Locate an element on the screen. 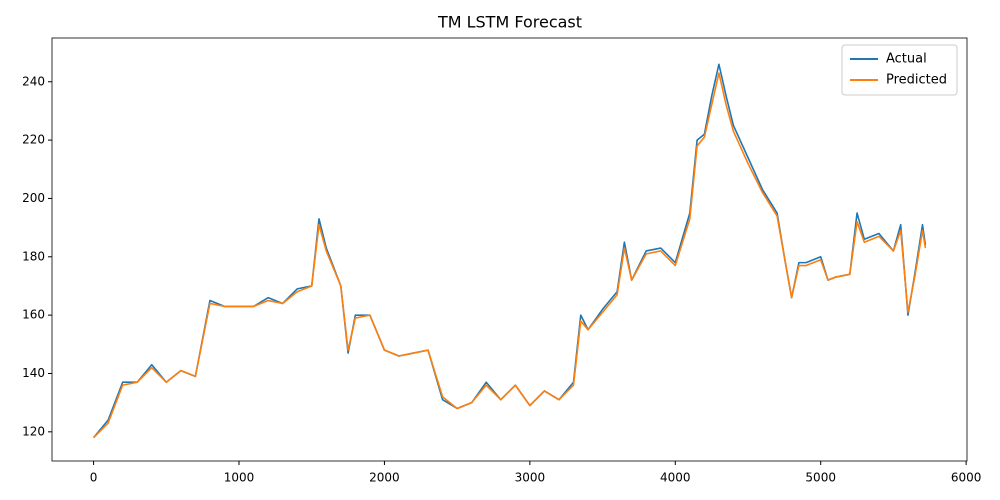 Image resolution: width=1000 pixels, height=500 pixels. legend-label: Actual is located at coordinates (906, 59).